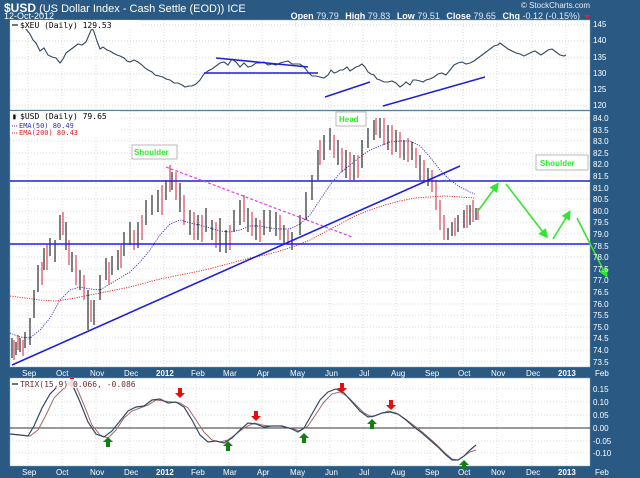  I want to click on svg-text: 135, so click(600, 57).